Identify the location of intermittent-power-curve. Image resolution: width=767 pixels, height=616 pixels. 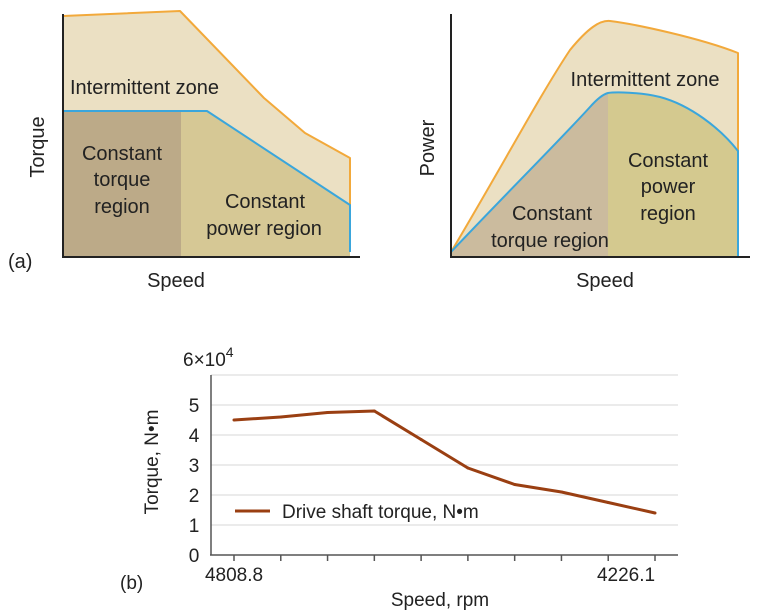
(594, 138).